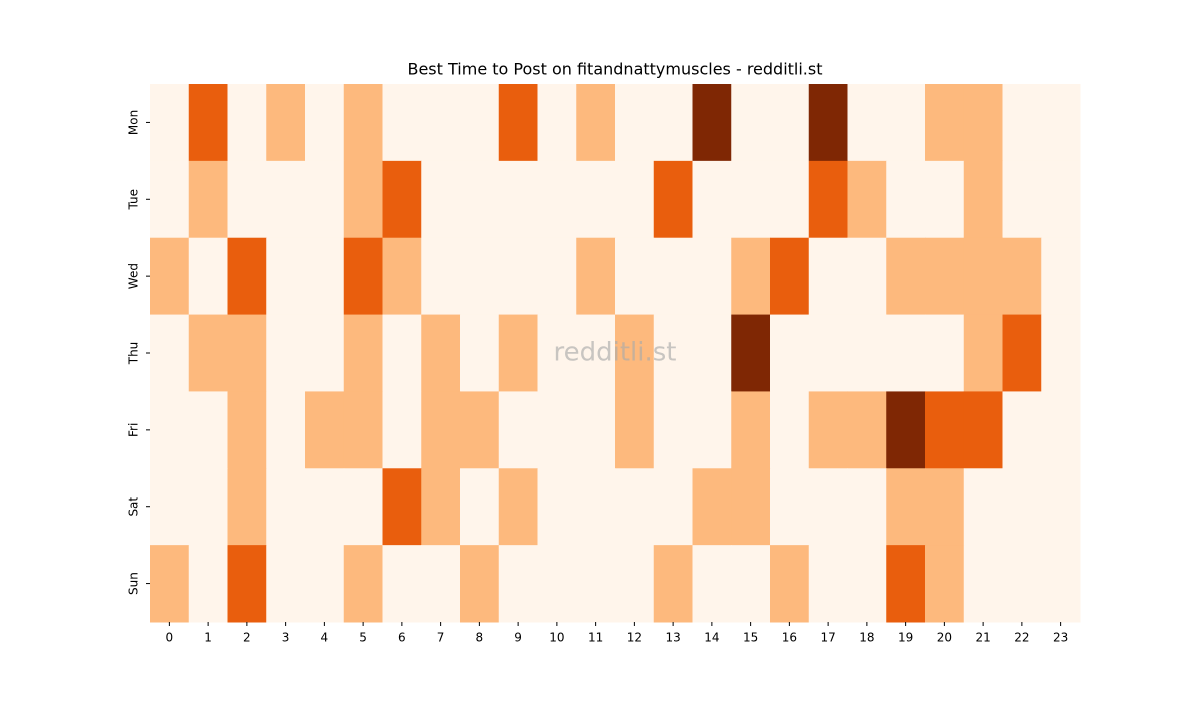 This screenshot has width=1200, height=704. What do you see at coordinates (363, 638) in the screenshot?
I see `x-tick-label: 5` at bounding box center [363, 638].